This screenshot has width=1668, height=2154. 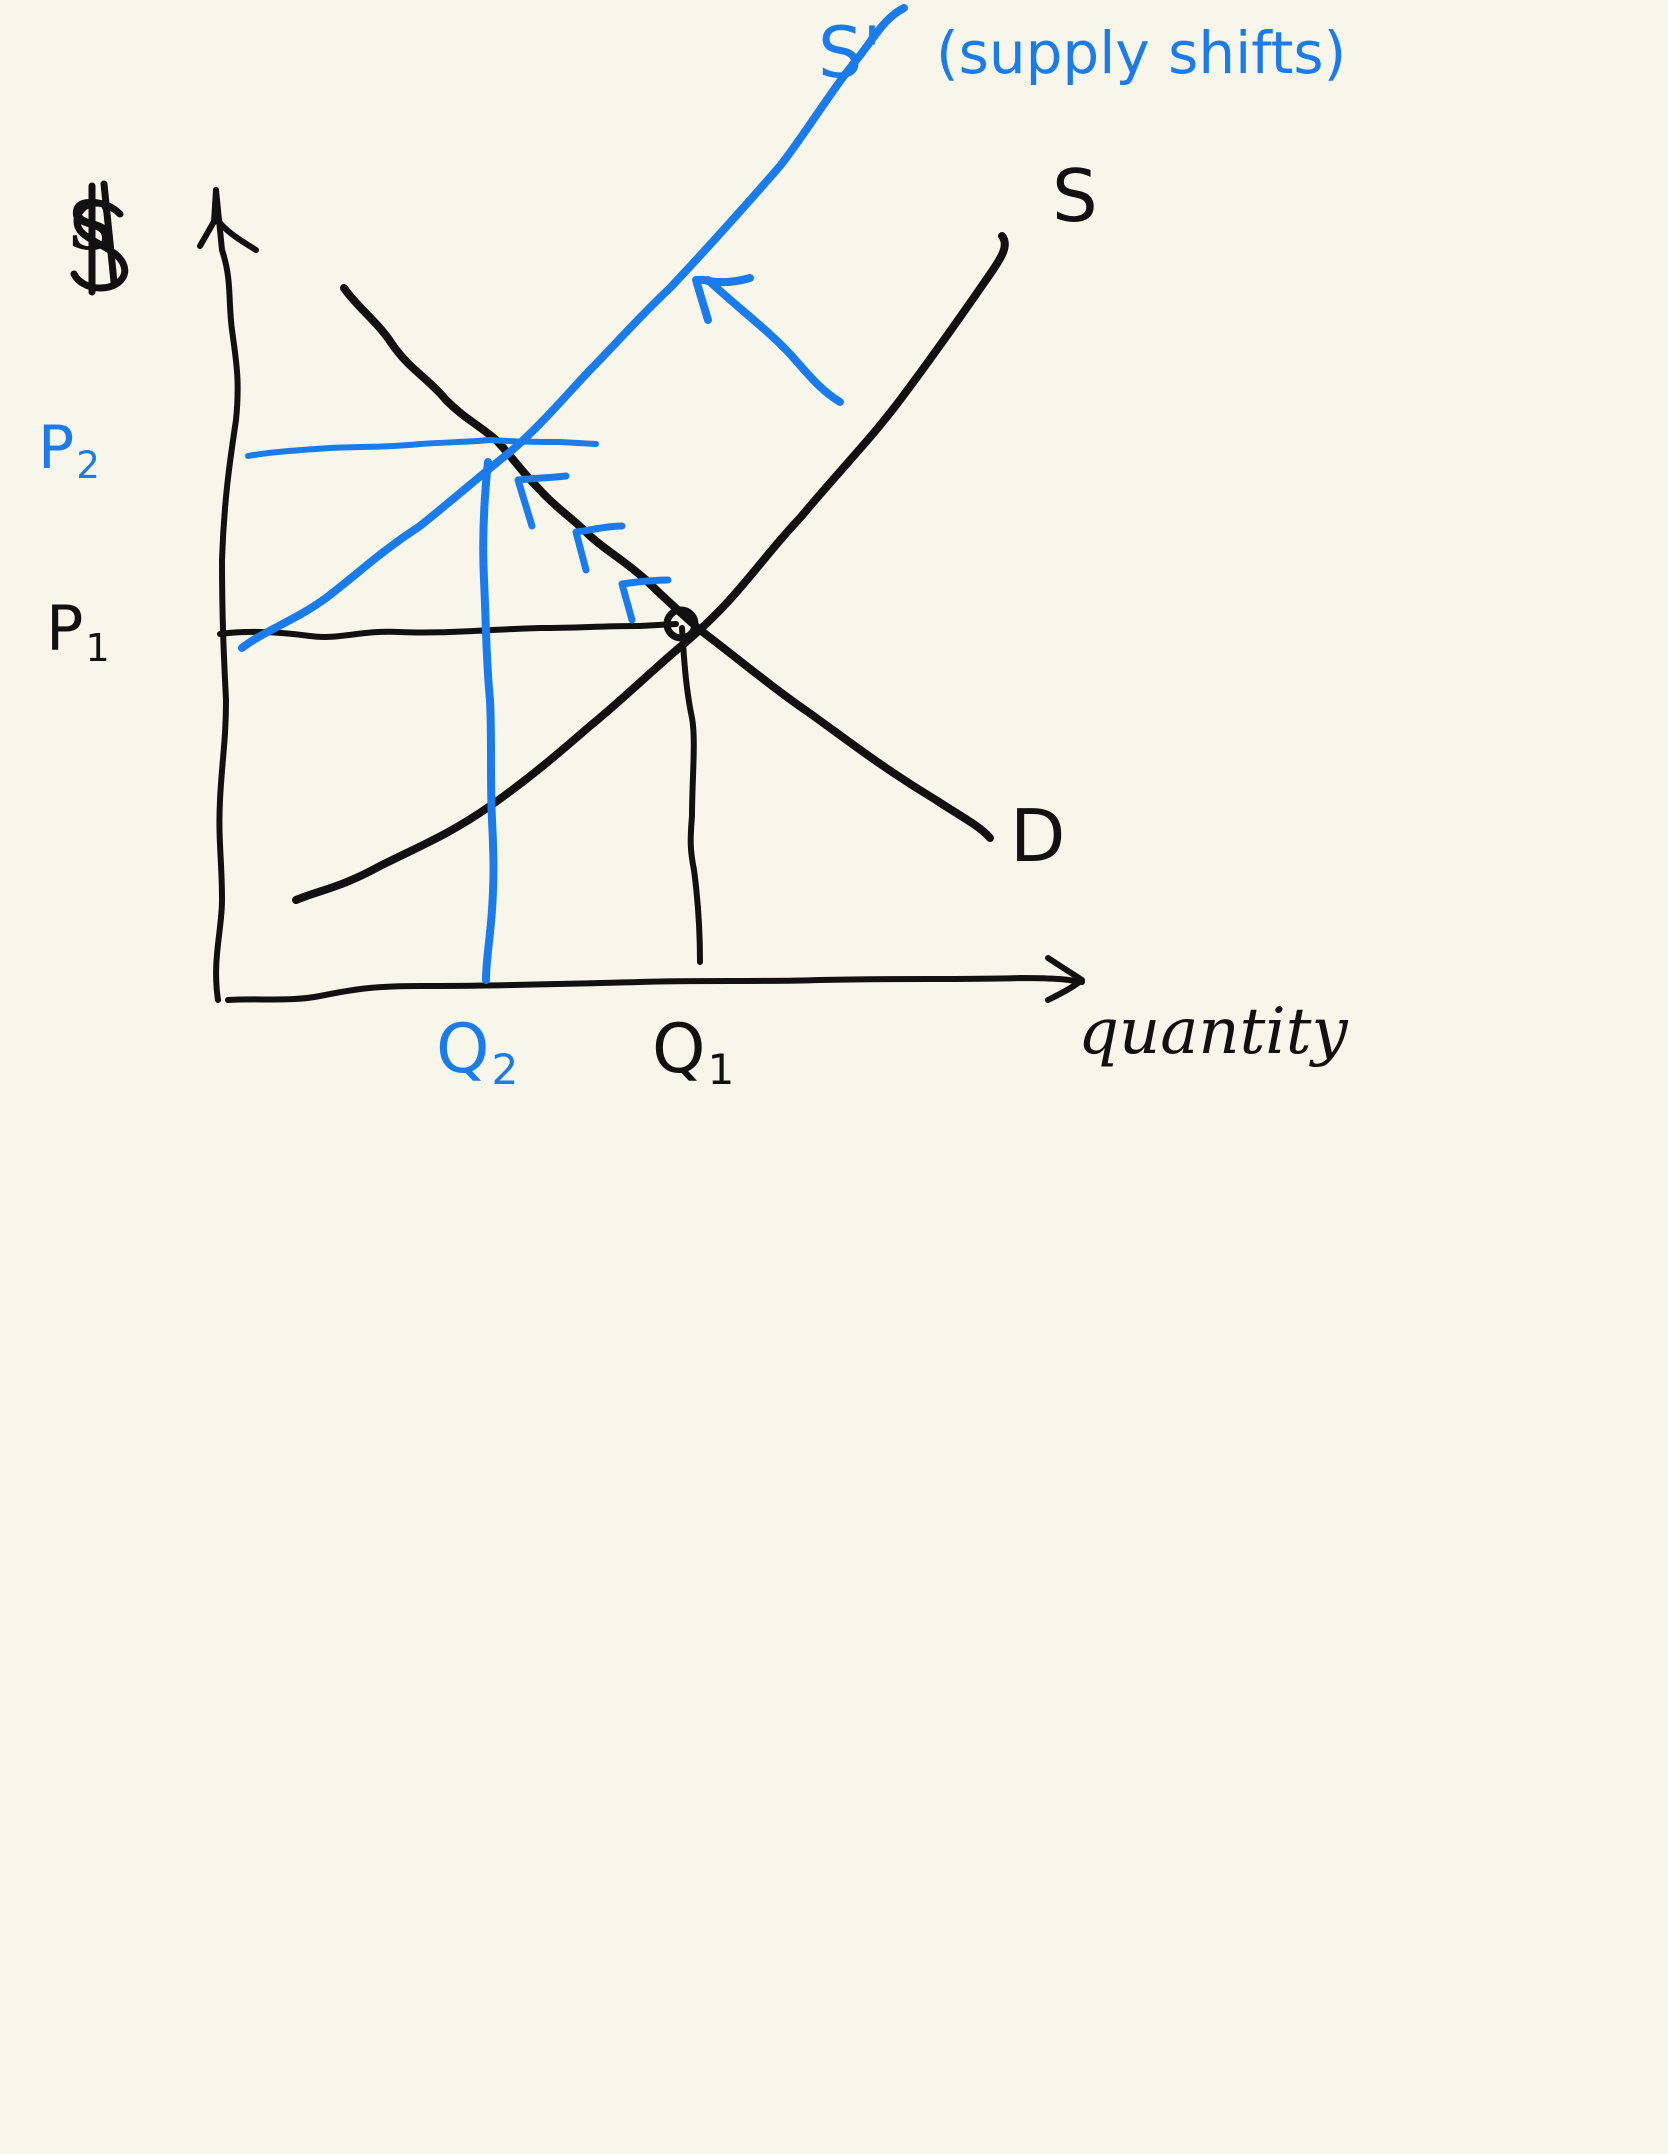 I want to click on price-axis-arrowhead, so click(x=228, y=234).